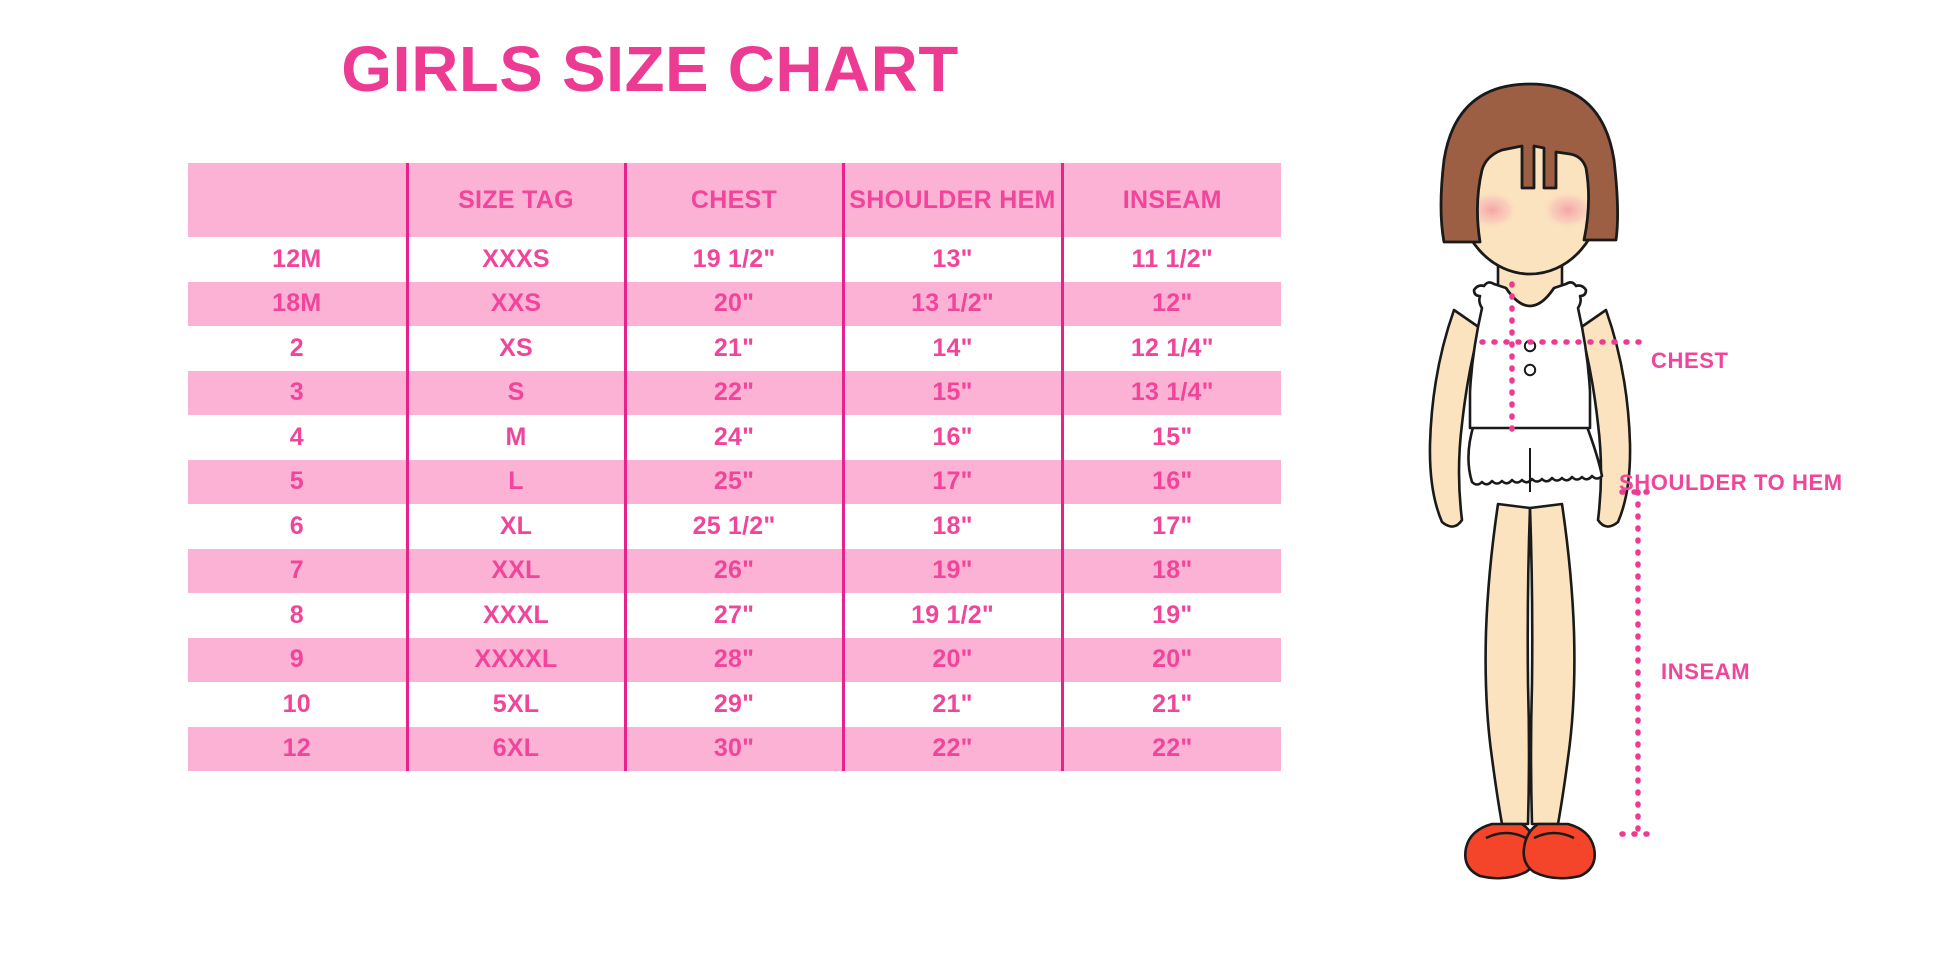 The height and width of the screenshot is (973, 1946). Describe the element at coordinates (1535, 457) in the screenshot. I see `bloomers-shape` at that location.